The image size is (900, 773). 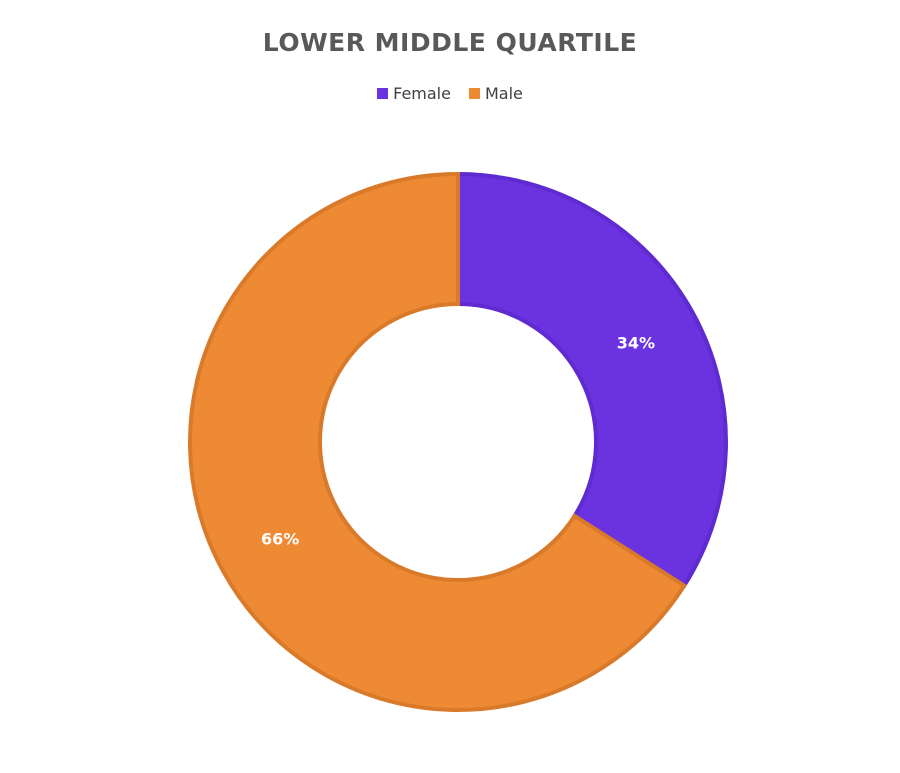 I want to click on chart-legend: Female Male, so click(x=450, y=93).